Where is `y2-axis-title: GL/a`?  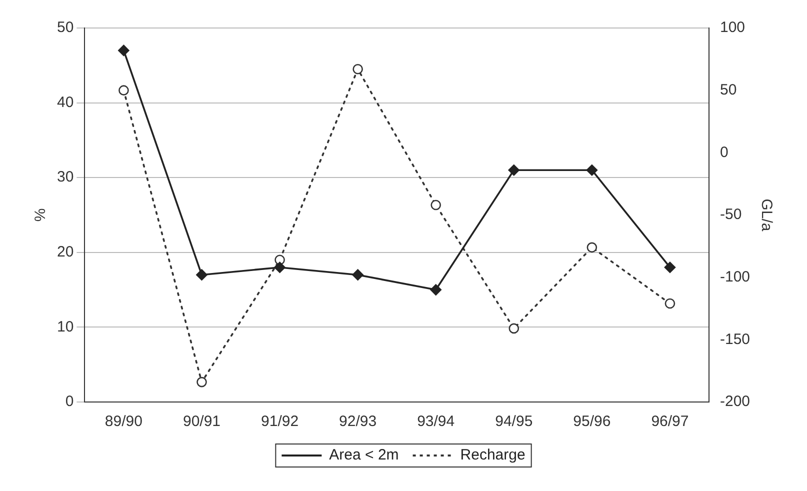
y2-axis-title: GL/a is located at coordinates (766, 215).